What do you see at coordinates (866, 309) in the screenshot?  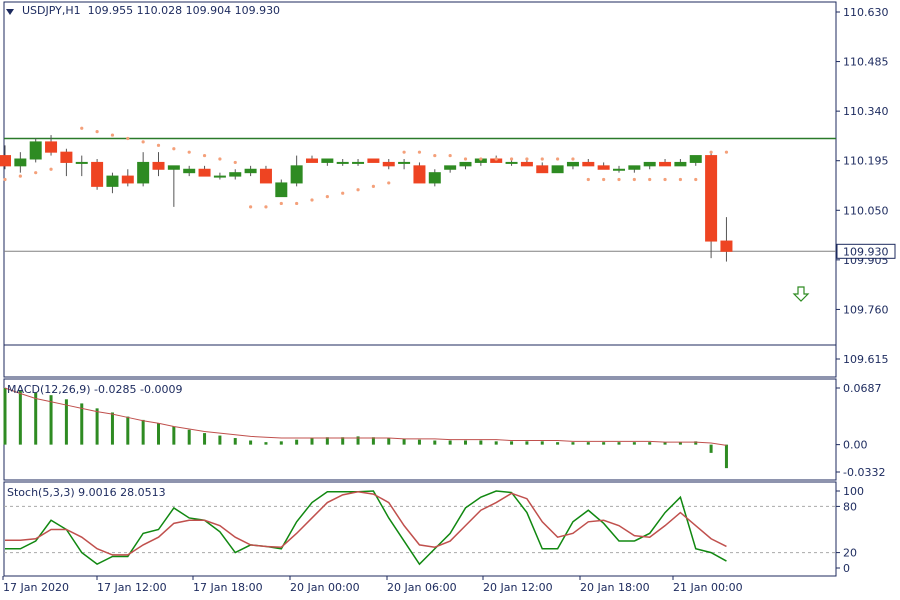 I see `price-label: 109.760` at bounding box center [866, 309].